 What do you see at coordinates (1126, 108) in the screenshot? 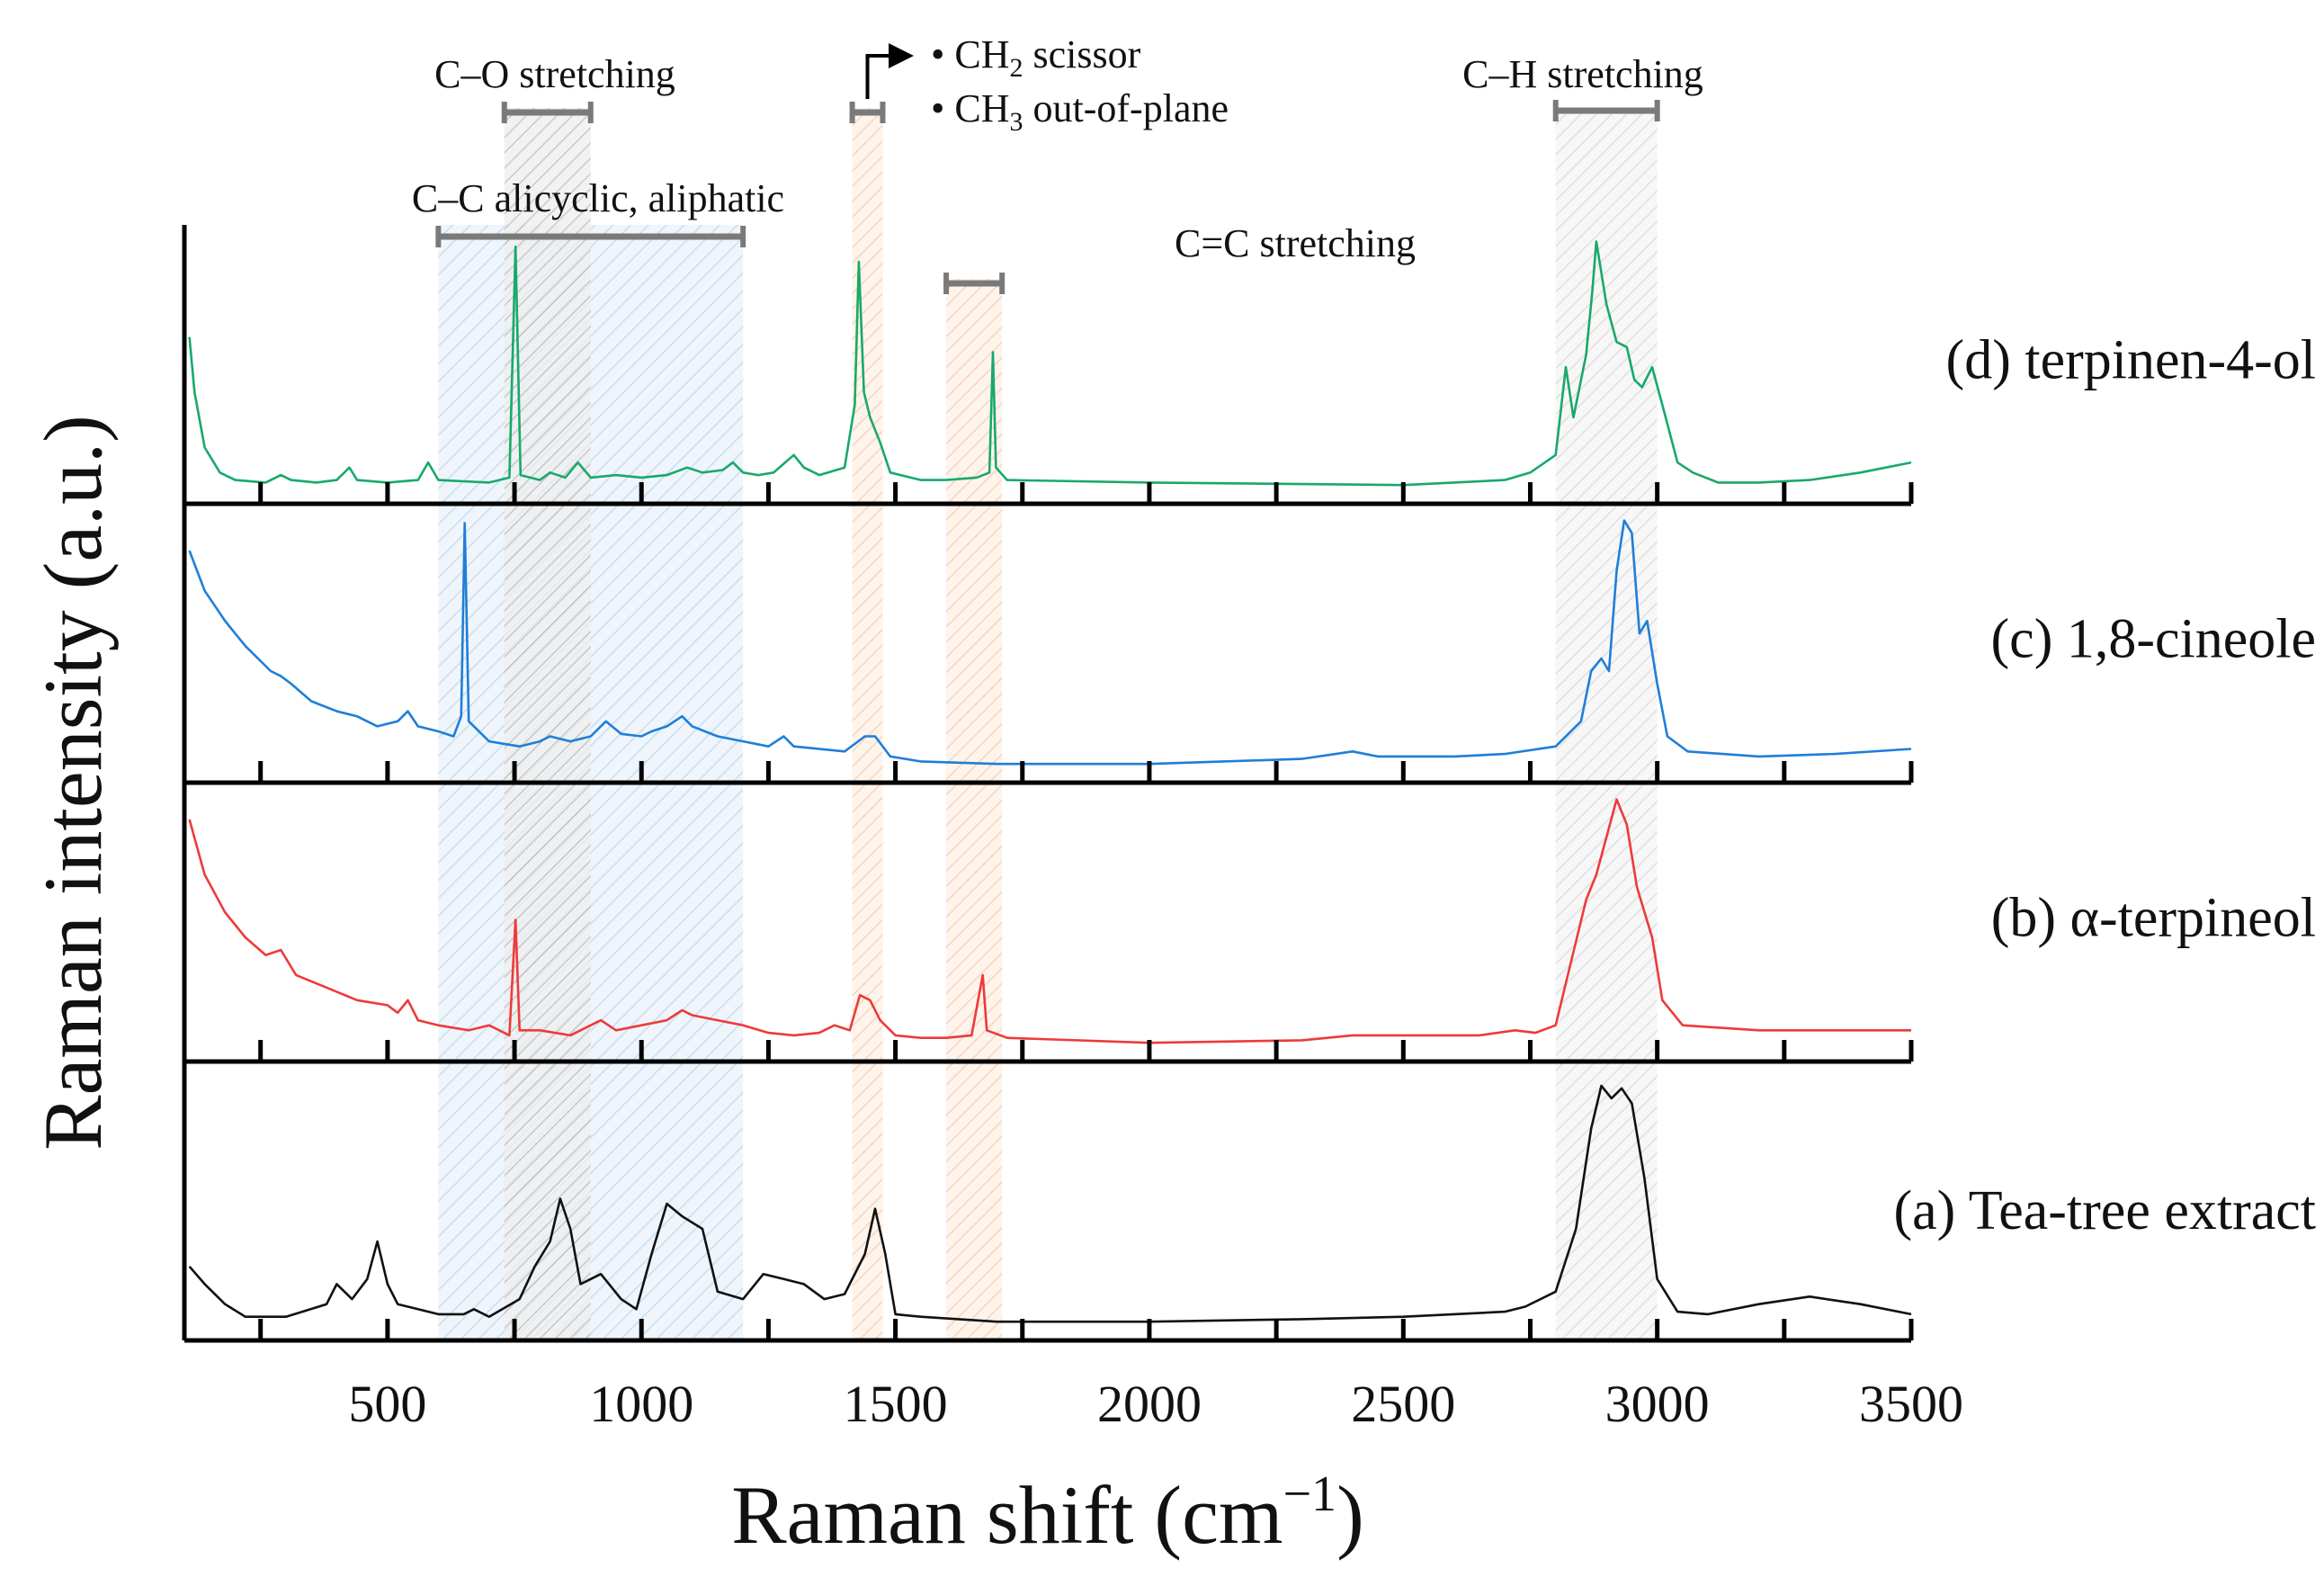
I see `bullet-suffix: out-of-plane` at bounding box center [1126, 108].